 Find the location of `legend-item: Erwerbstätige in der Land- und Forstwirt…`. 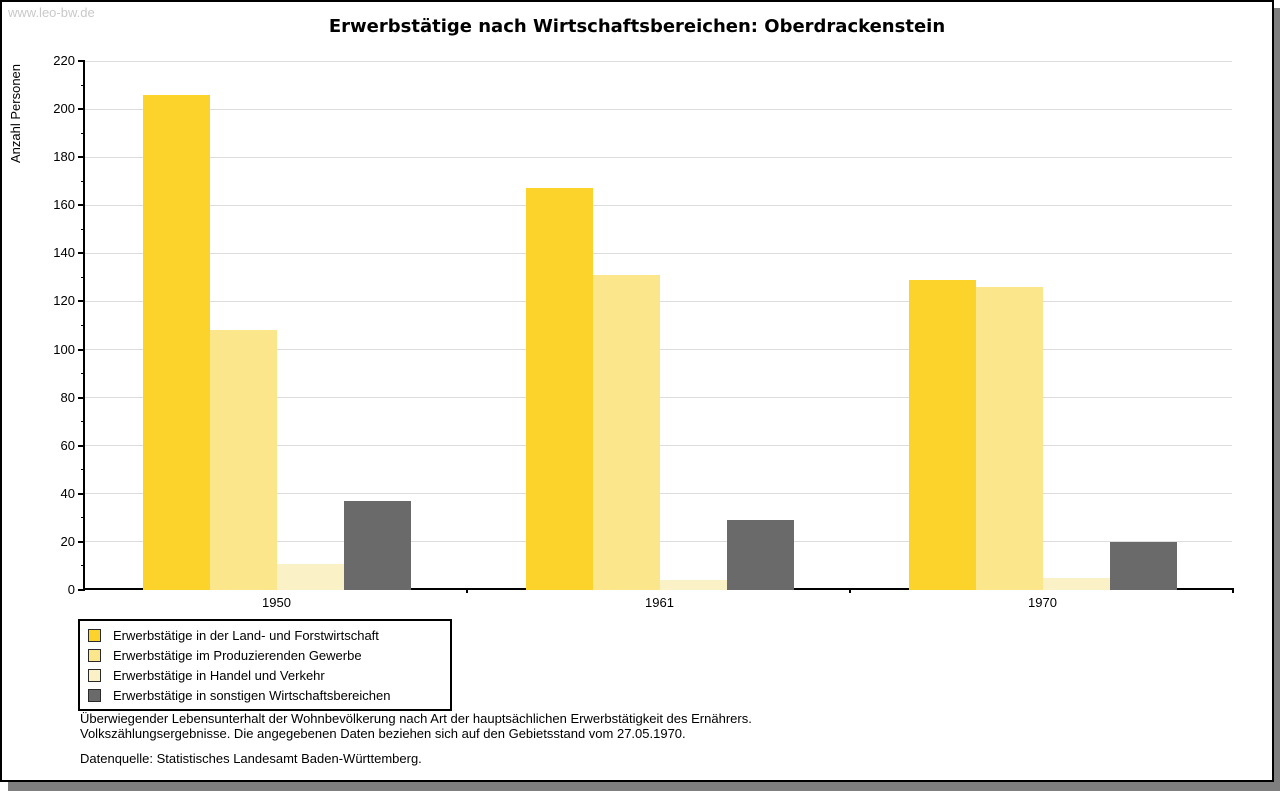

legend-item: Erwerbstätige in der Land- und Forstwirt… is located at coordinates (266, 635).